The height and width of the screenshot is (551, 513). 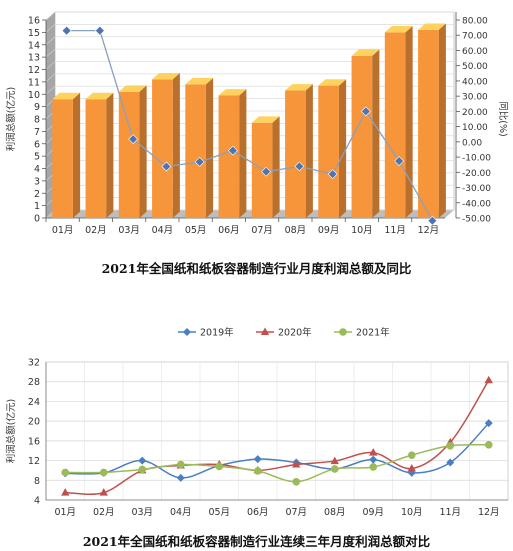 I want to click on legend-item: 2019年, so click(x=206, y=333).